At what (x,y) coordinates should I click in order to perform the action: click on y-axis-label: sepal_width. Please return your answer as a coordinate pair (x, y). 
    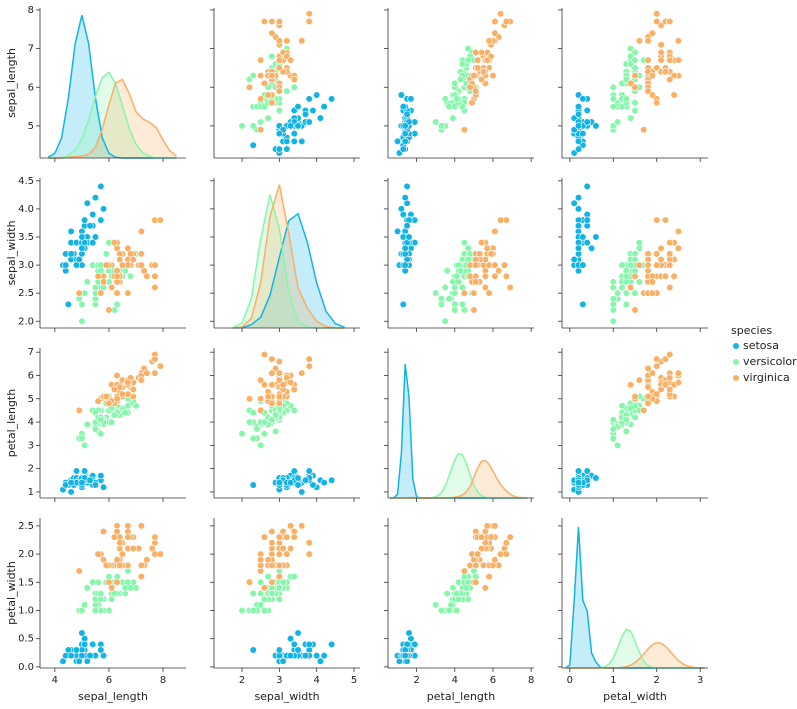
    Looking at the image, I should click on (11, 252).